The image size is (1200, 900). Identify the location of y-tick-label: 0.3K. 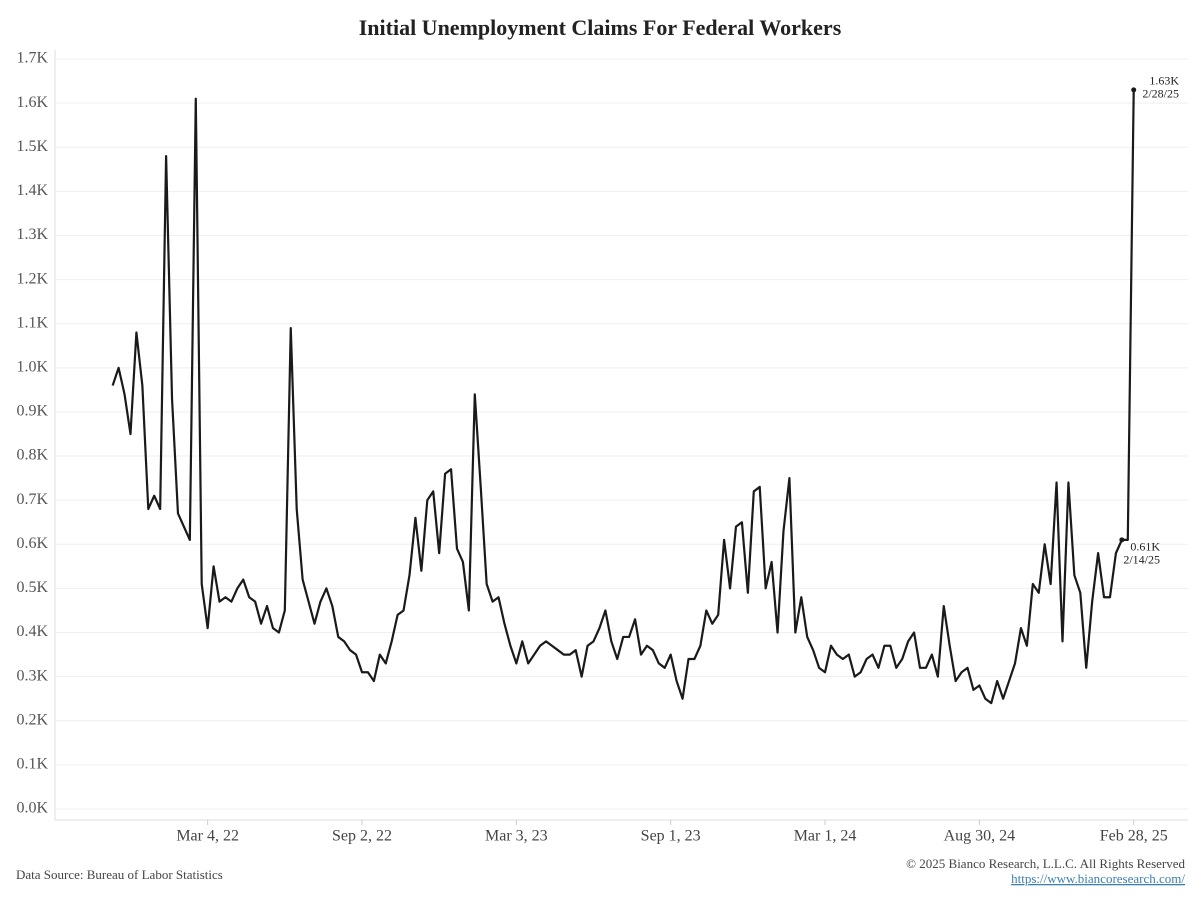
(32, 675).